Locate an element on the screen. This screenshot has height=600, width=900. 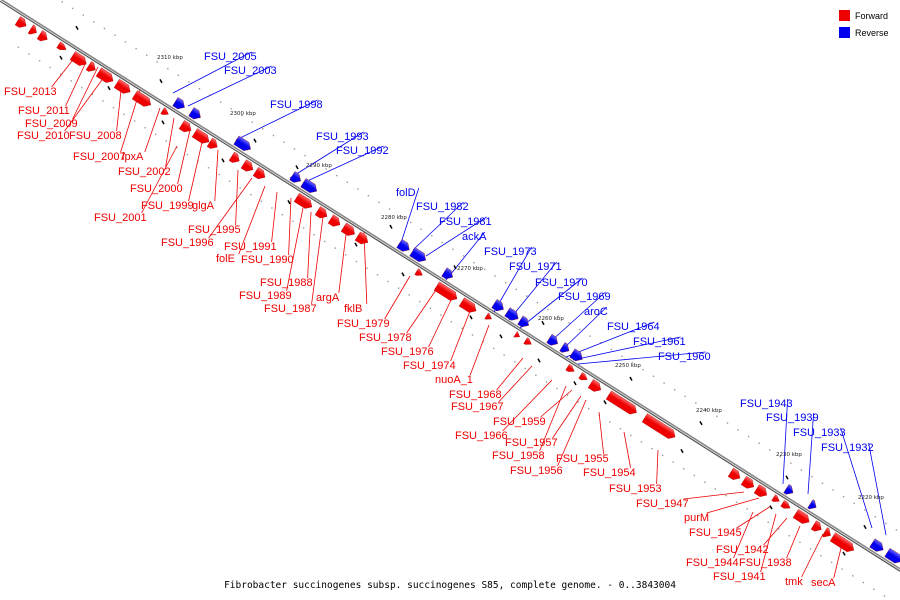
gene-label-tmk: tmk is located at coordinates (794, 582).